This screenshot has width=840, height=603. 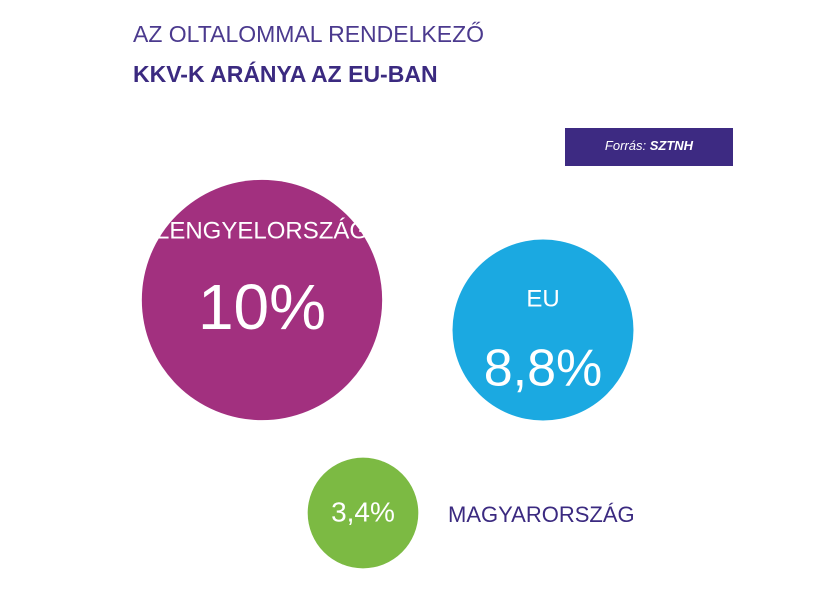 I want to click on value-label: 3,4%, so click(x=363, y=511).